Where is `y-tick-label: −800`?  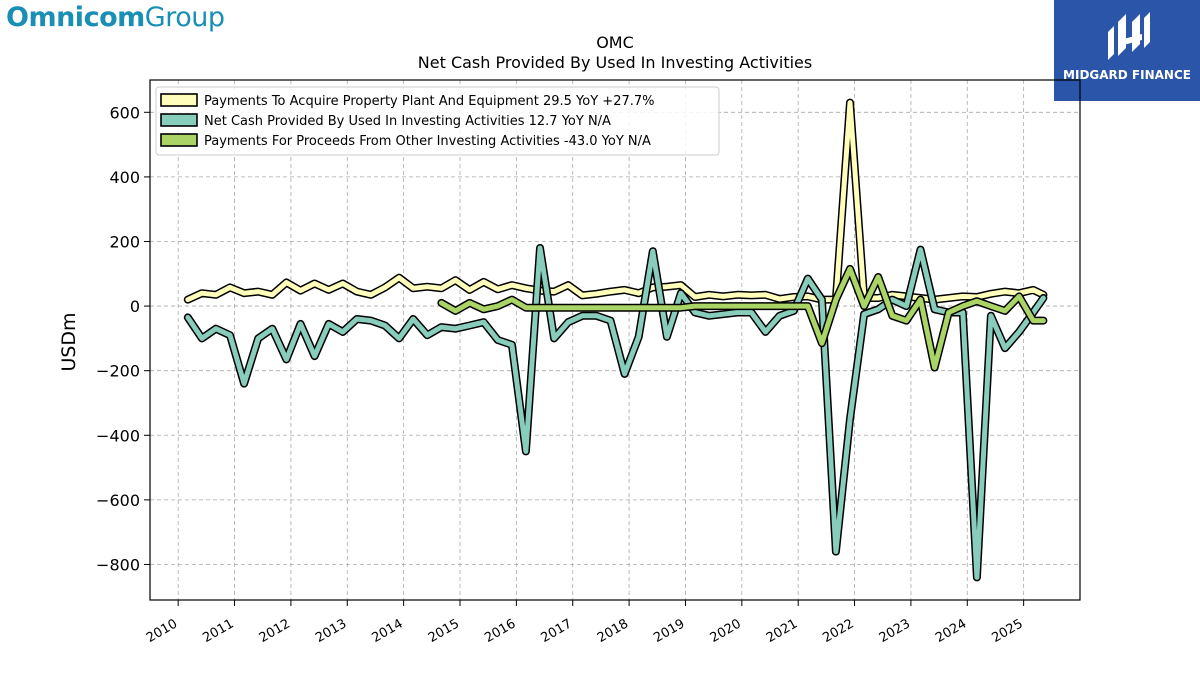
y-tick-label: −800 is located at coordinates (118, 564).